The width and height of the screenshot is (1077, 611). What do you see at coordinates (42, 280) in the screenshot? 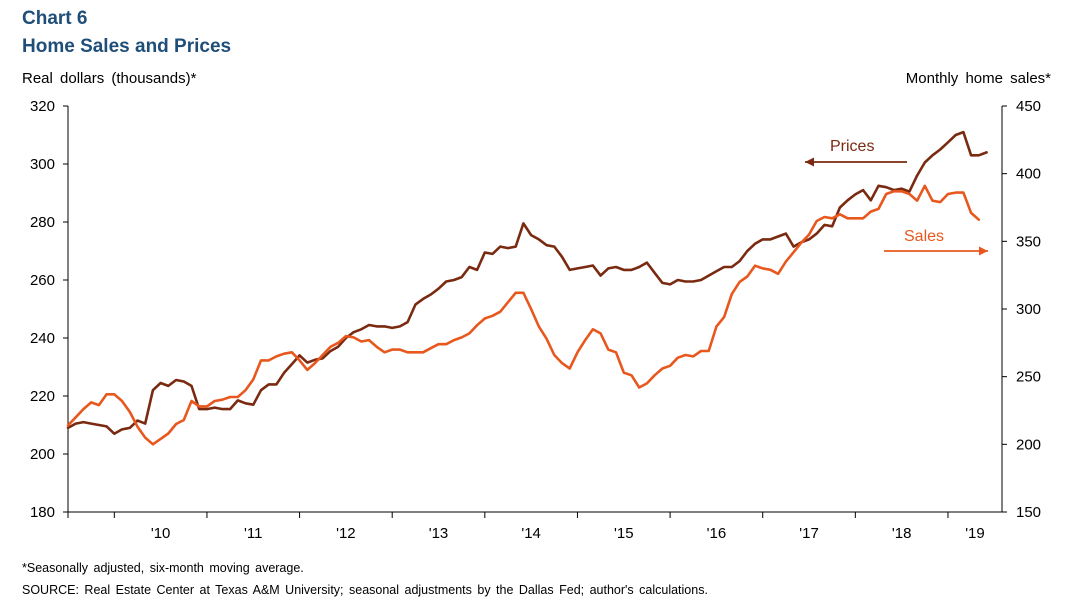
I see `left-tick-label-260: 260` at bounding box center [42, 280].